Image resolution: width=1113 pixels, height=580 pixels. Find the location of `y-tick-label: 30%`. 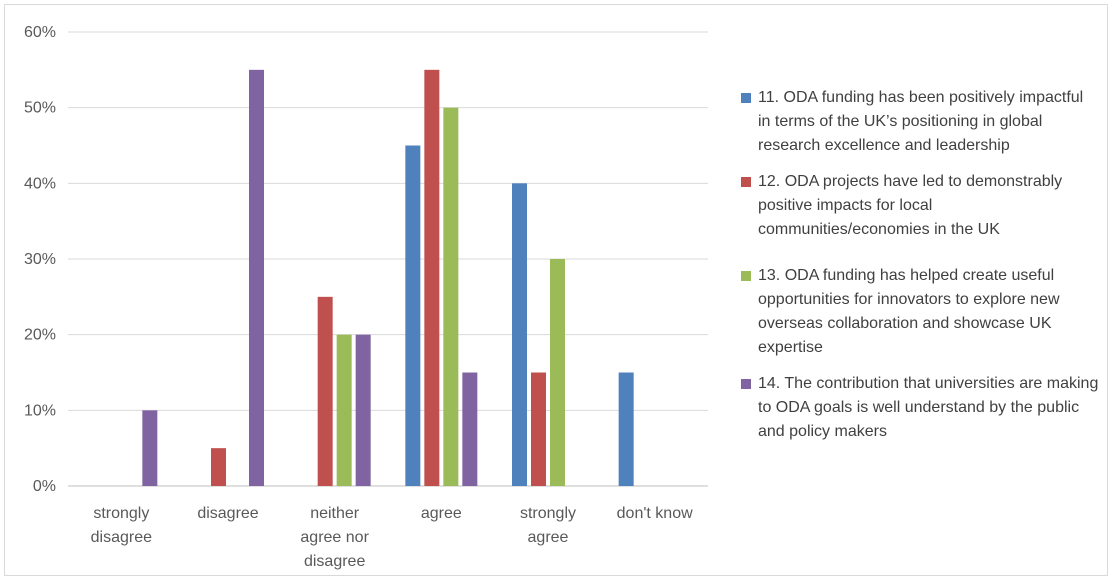

y-tick-label: 30% is located at coordinates (40, 259).